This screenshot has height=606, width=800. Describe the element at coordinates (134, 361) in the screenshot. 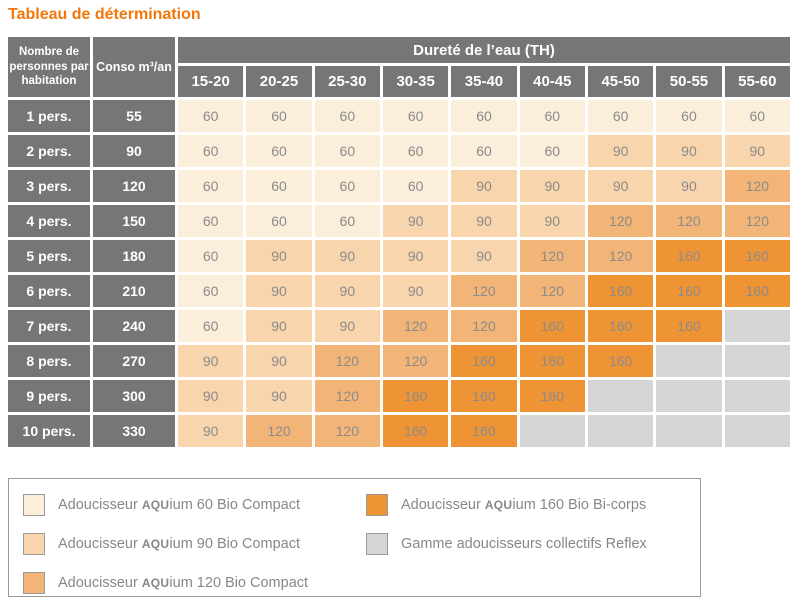

I see `conso-cell: 270` at that location.